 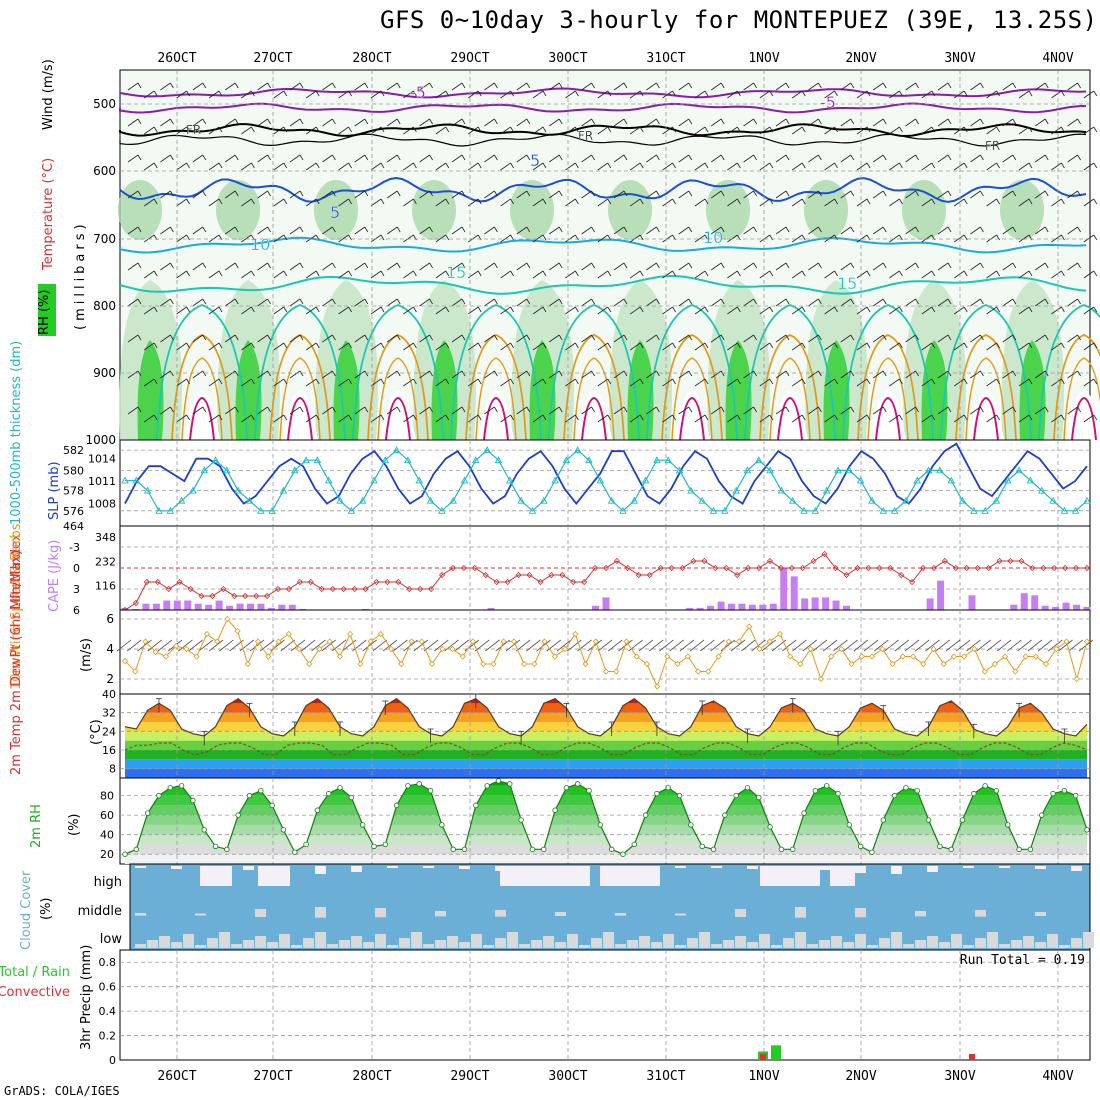 What do you see at coordinates (440, 914) in the screenshot?
I see `cloud-mid-block` at bounding box center [440, 914].